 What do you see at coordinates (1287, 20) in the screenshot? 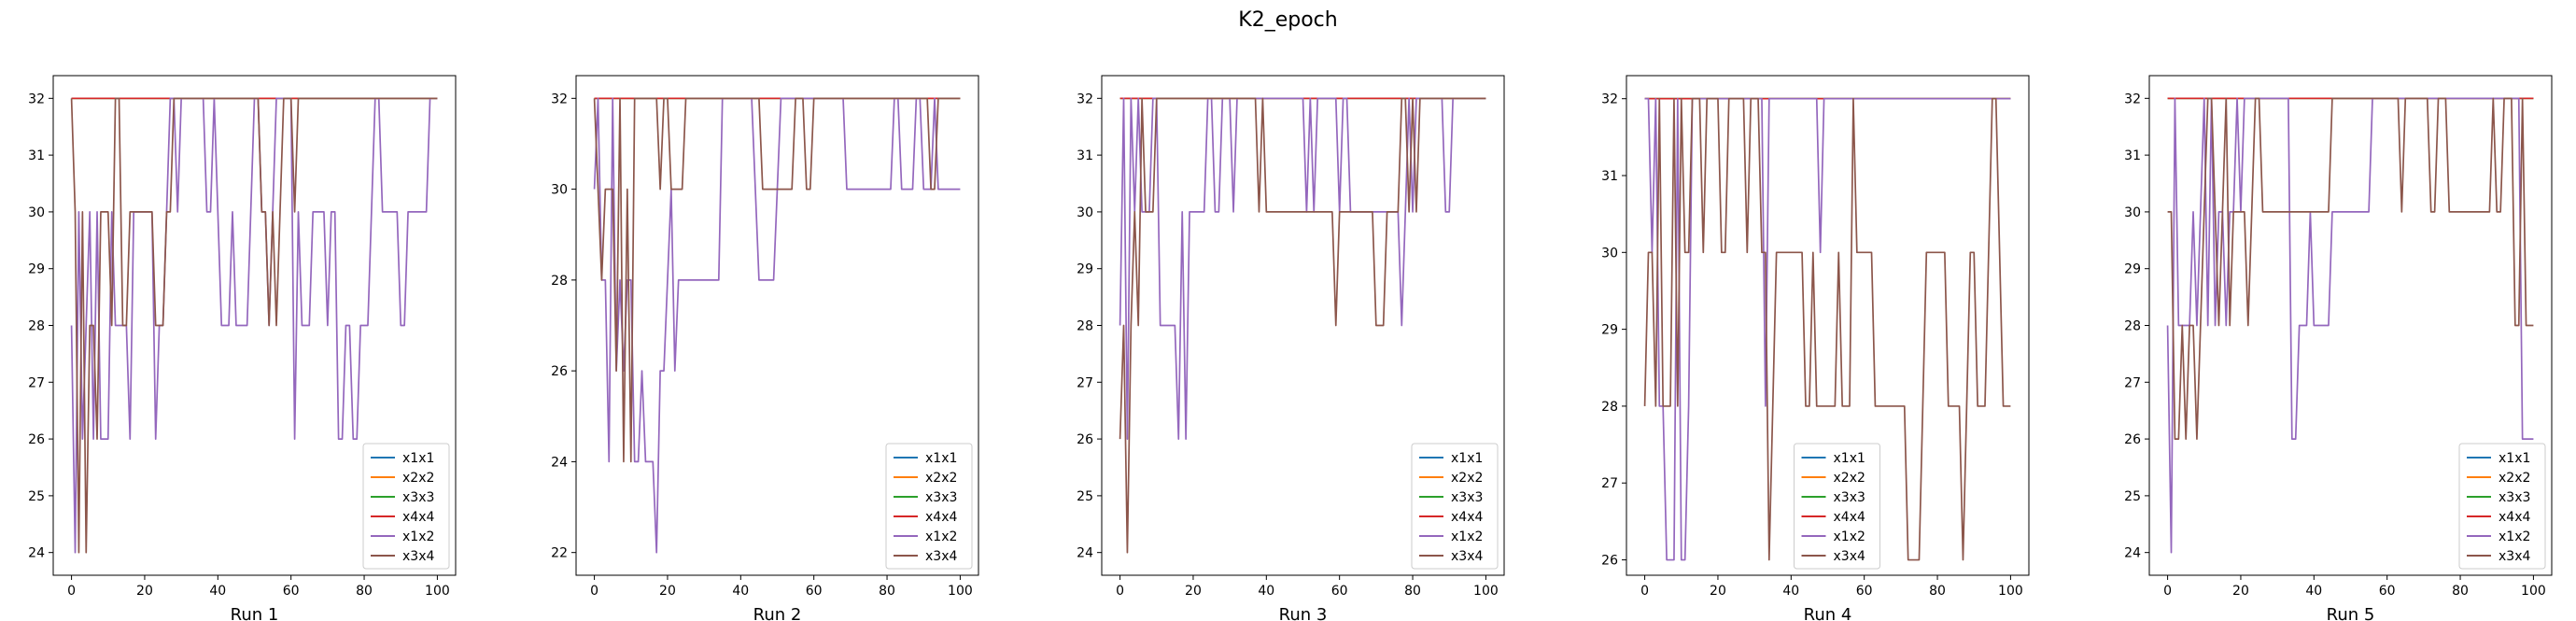
I see `figure-title: K2_epoch` at bounding box center [1287, 20].